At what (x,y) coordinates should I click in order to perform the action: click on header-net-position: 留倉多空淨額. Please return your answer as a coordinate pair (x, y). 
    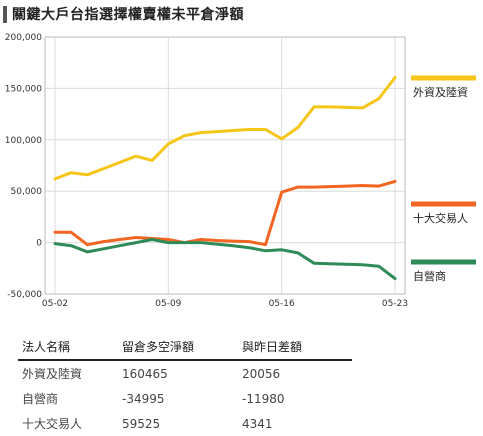
    Looking at the image, I should click on (178, 347).